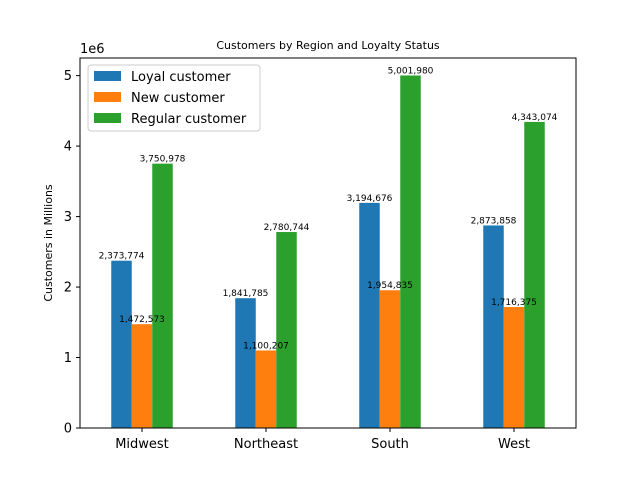  What do you see at coordinates (163, 160) in the screenshot?
I see `data-label: 3,750,978` at bounding box center [163, 160].